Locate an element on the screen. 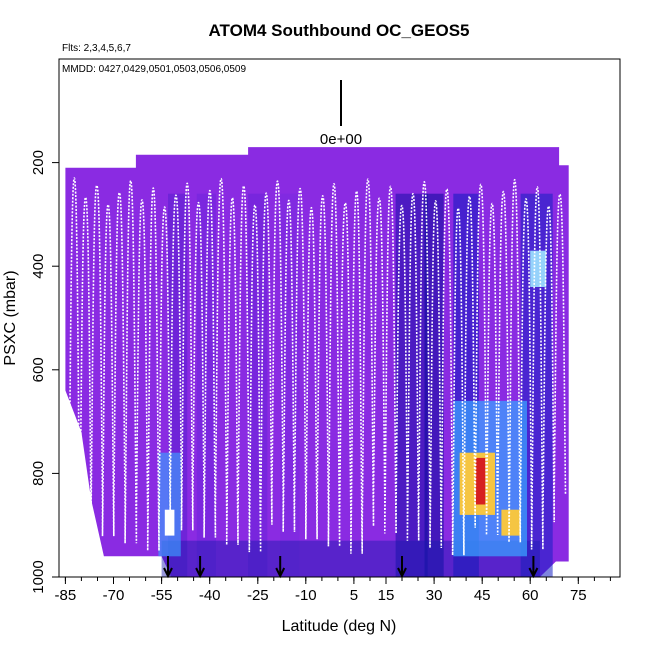 This screenshot has width=650, height=650. hotspot-halo is located at coordinates (538, 268).